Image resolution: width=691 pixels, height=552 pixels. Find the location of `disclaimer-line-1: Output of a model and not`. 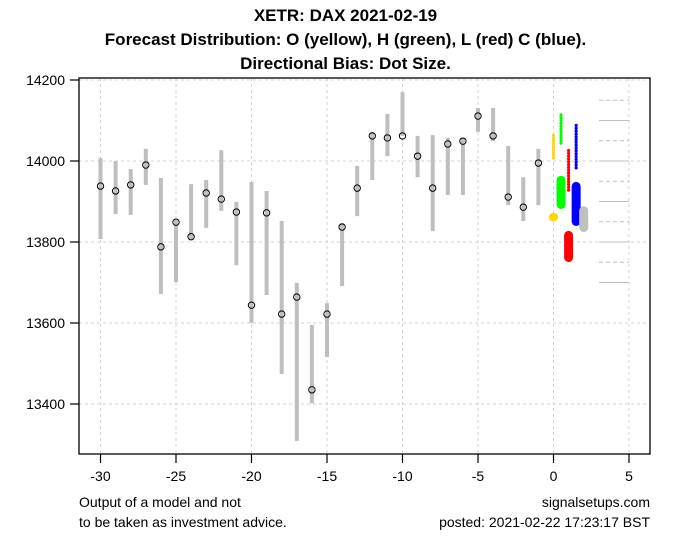

disclaimer-line-1: Output of a model and not is located at coordinates (160, 502).